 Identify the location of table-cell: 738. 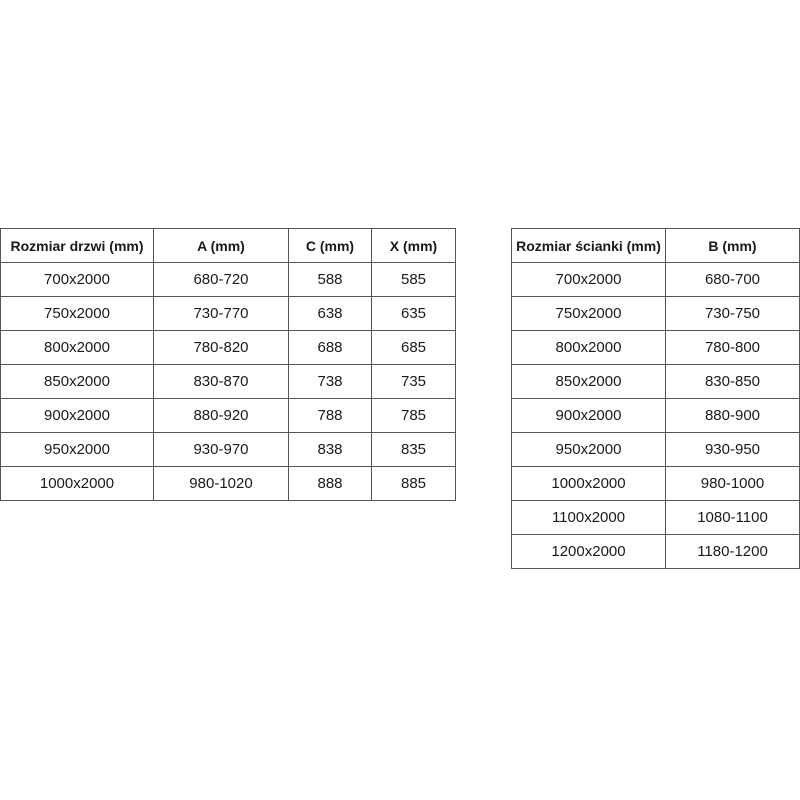
(330, 381).